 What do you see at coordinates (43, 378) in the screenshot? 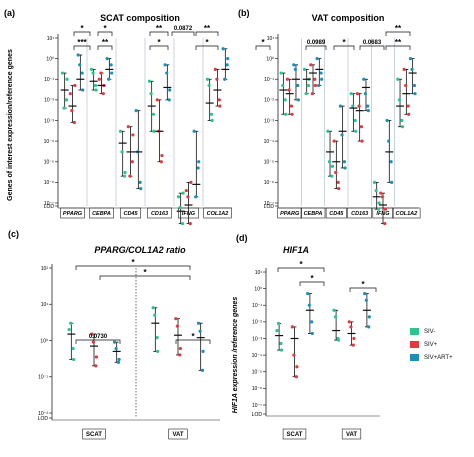
I see `panel-c-ytick-label: 10⁻¹` at bounding box center [43, 378].